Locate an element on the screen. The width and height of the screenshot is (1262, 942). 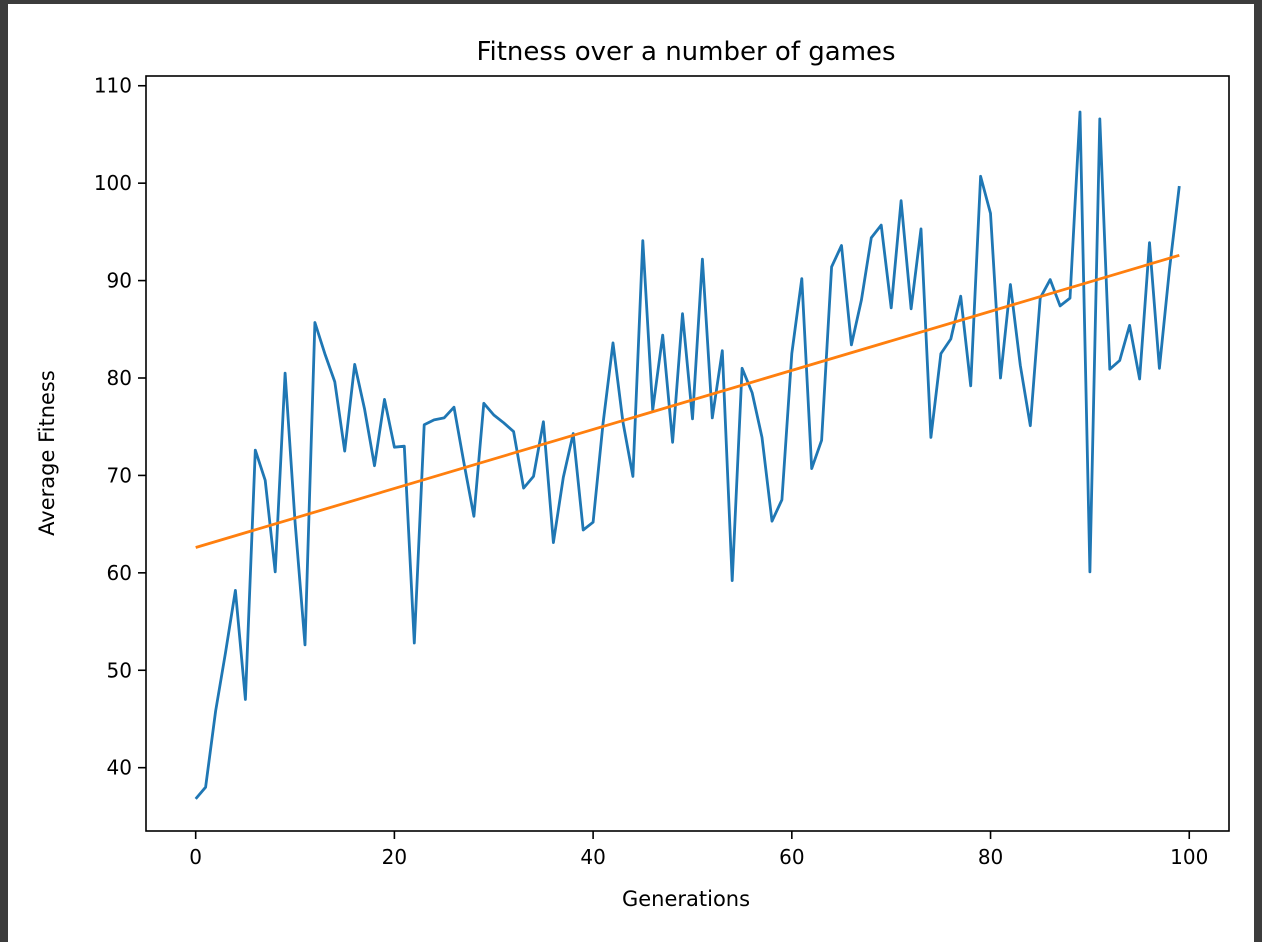
y-axis-label: Average Fitness is located at coordinates (47, 453).